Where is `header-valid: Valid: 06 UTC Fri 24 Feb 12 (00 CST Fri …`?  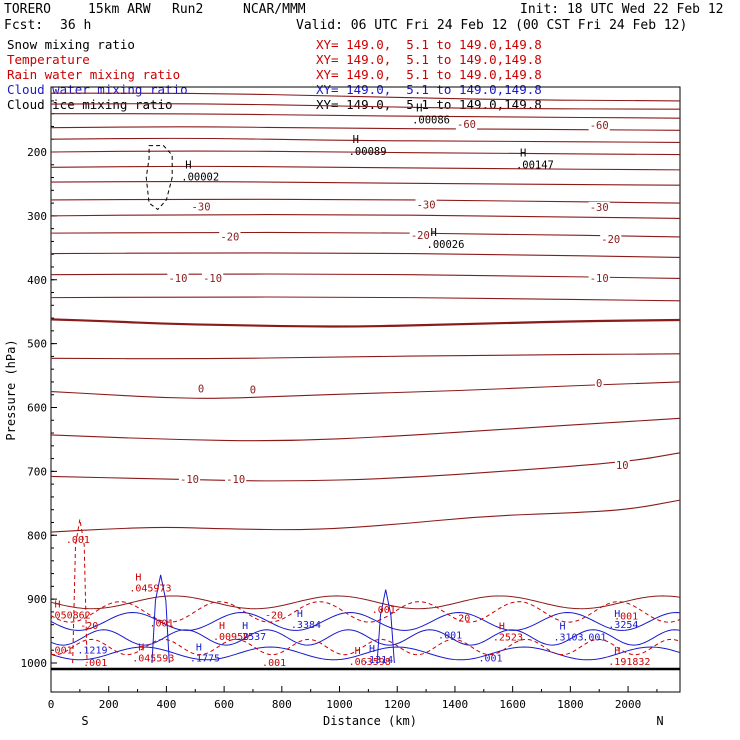 header-valid: Valid: 06 UTC Fri 24 Feb 12 (00 CST Fri … is located at coordinates (492, 25).